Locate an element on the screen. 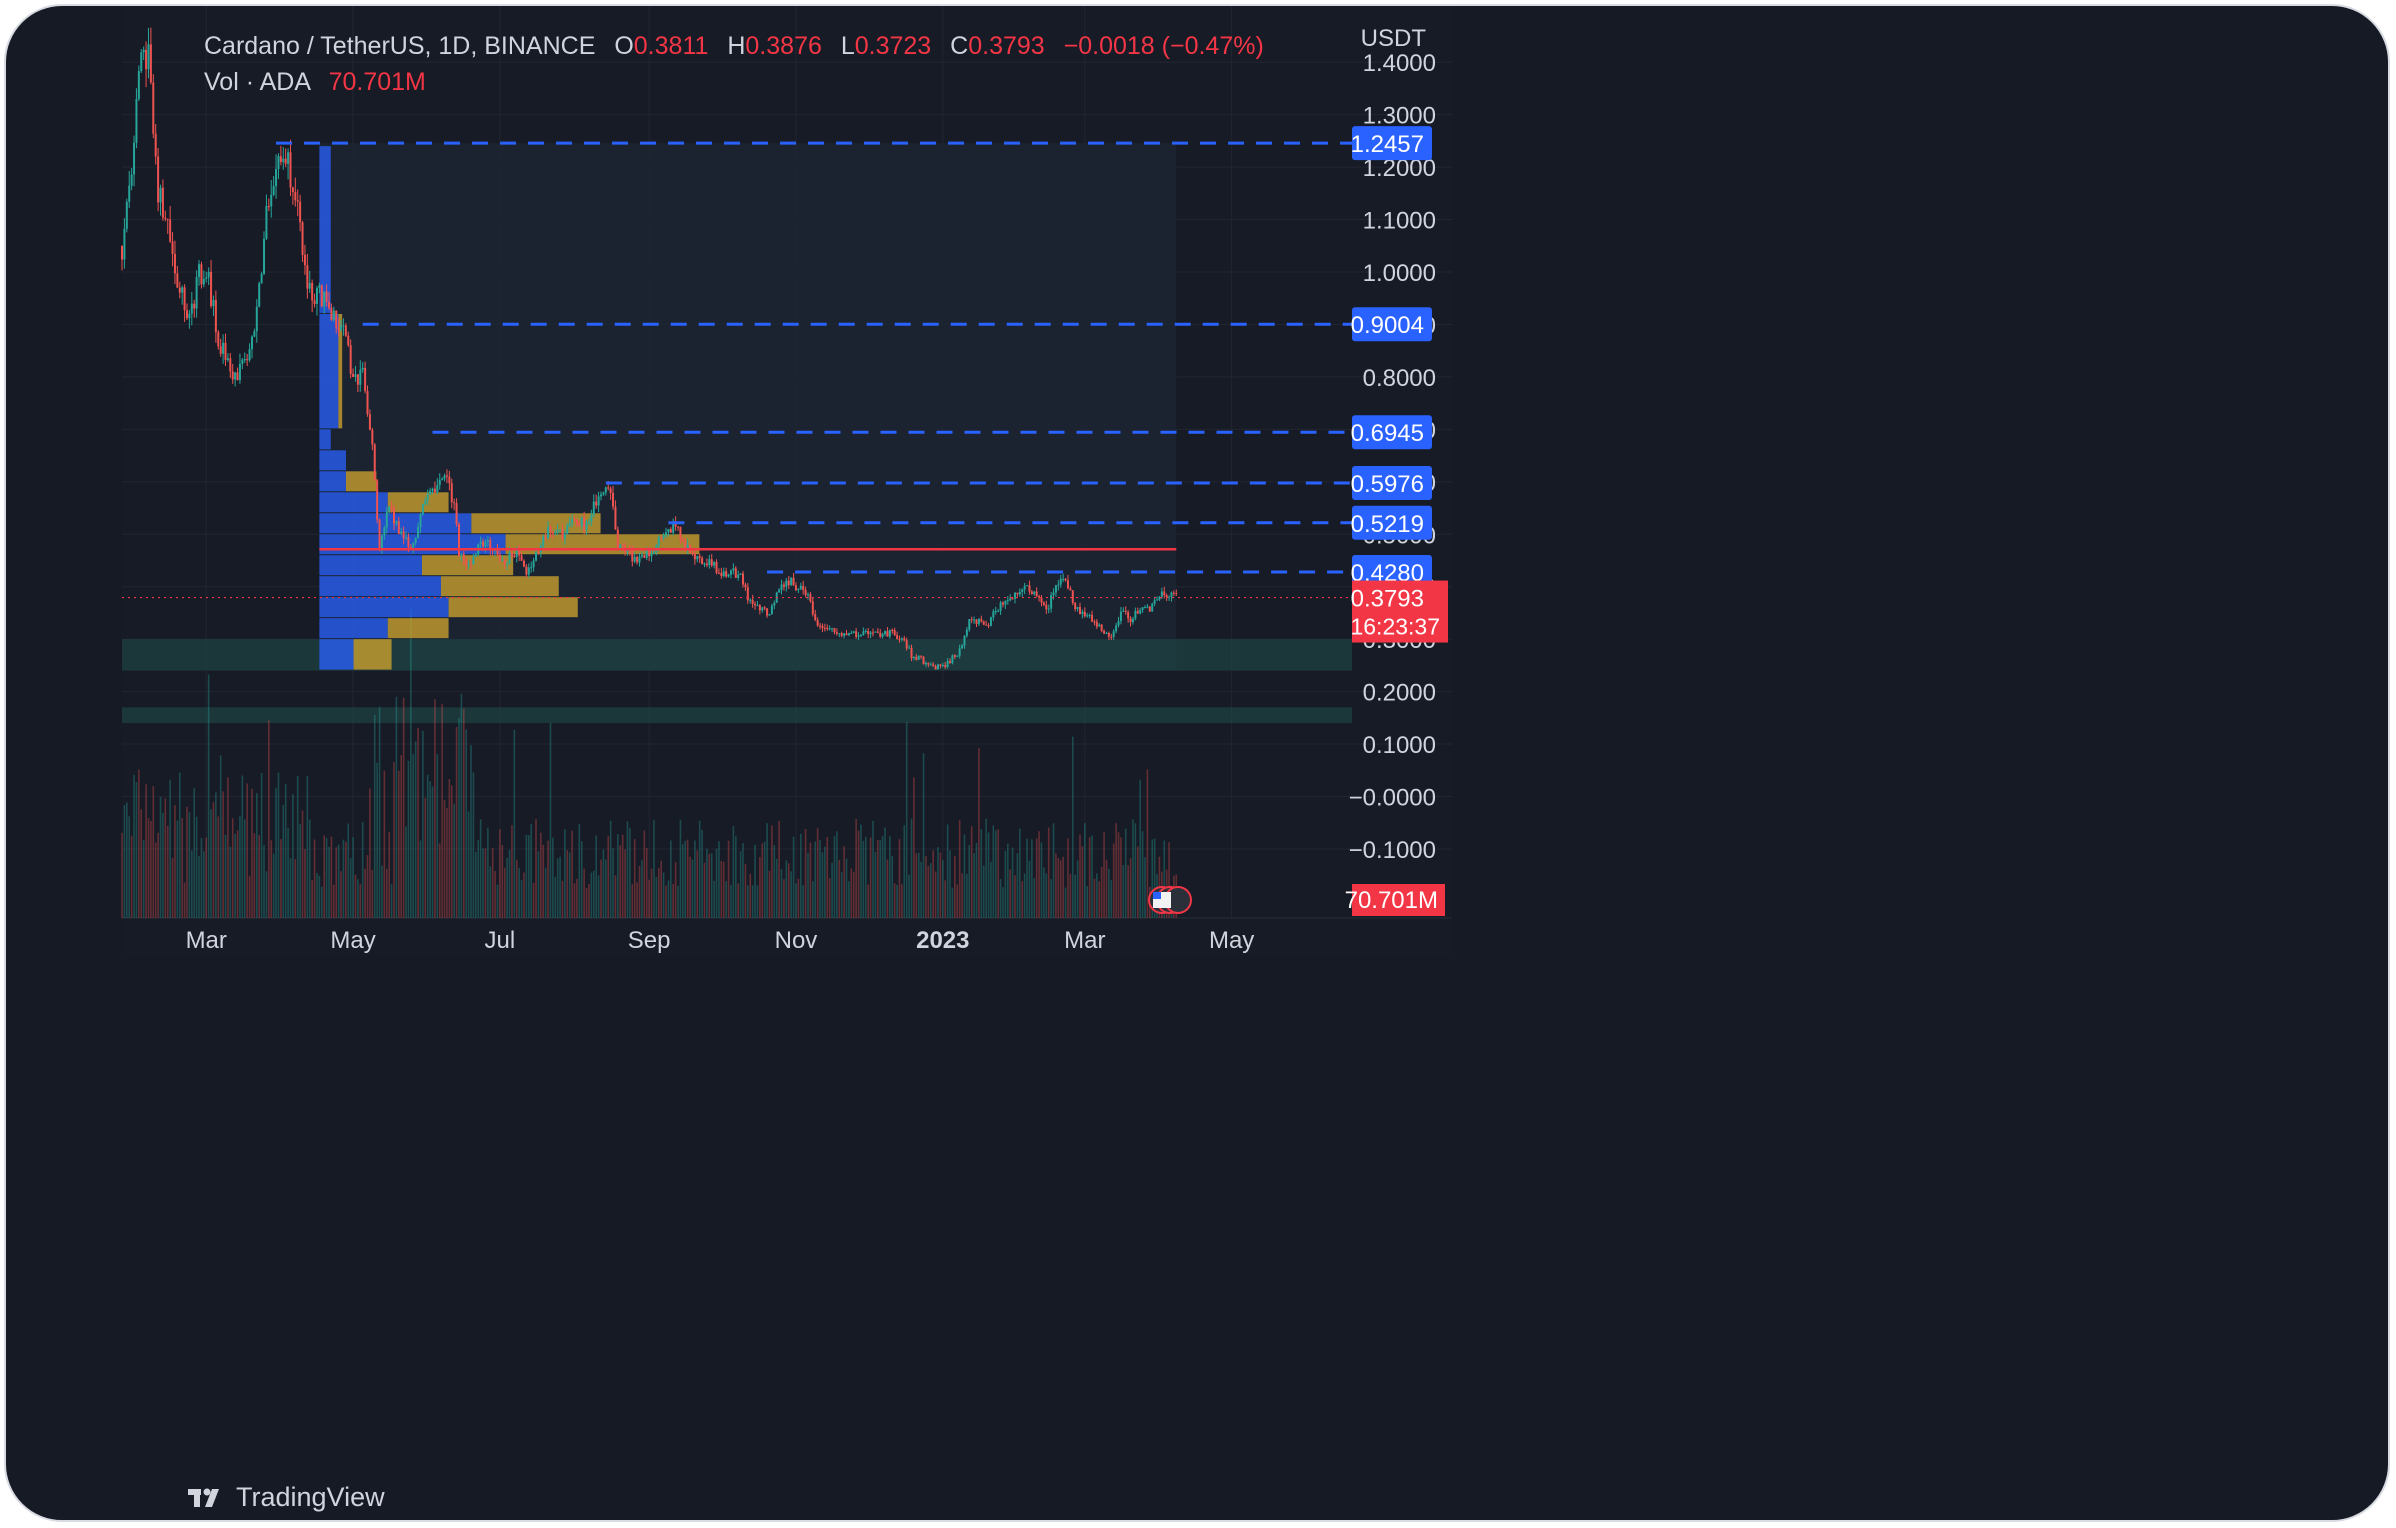  legend-symbol: Cardano / TetherUS, 1D, BINANCE is located at coordinates (400, 46).